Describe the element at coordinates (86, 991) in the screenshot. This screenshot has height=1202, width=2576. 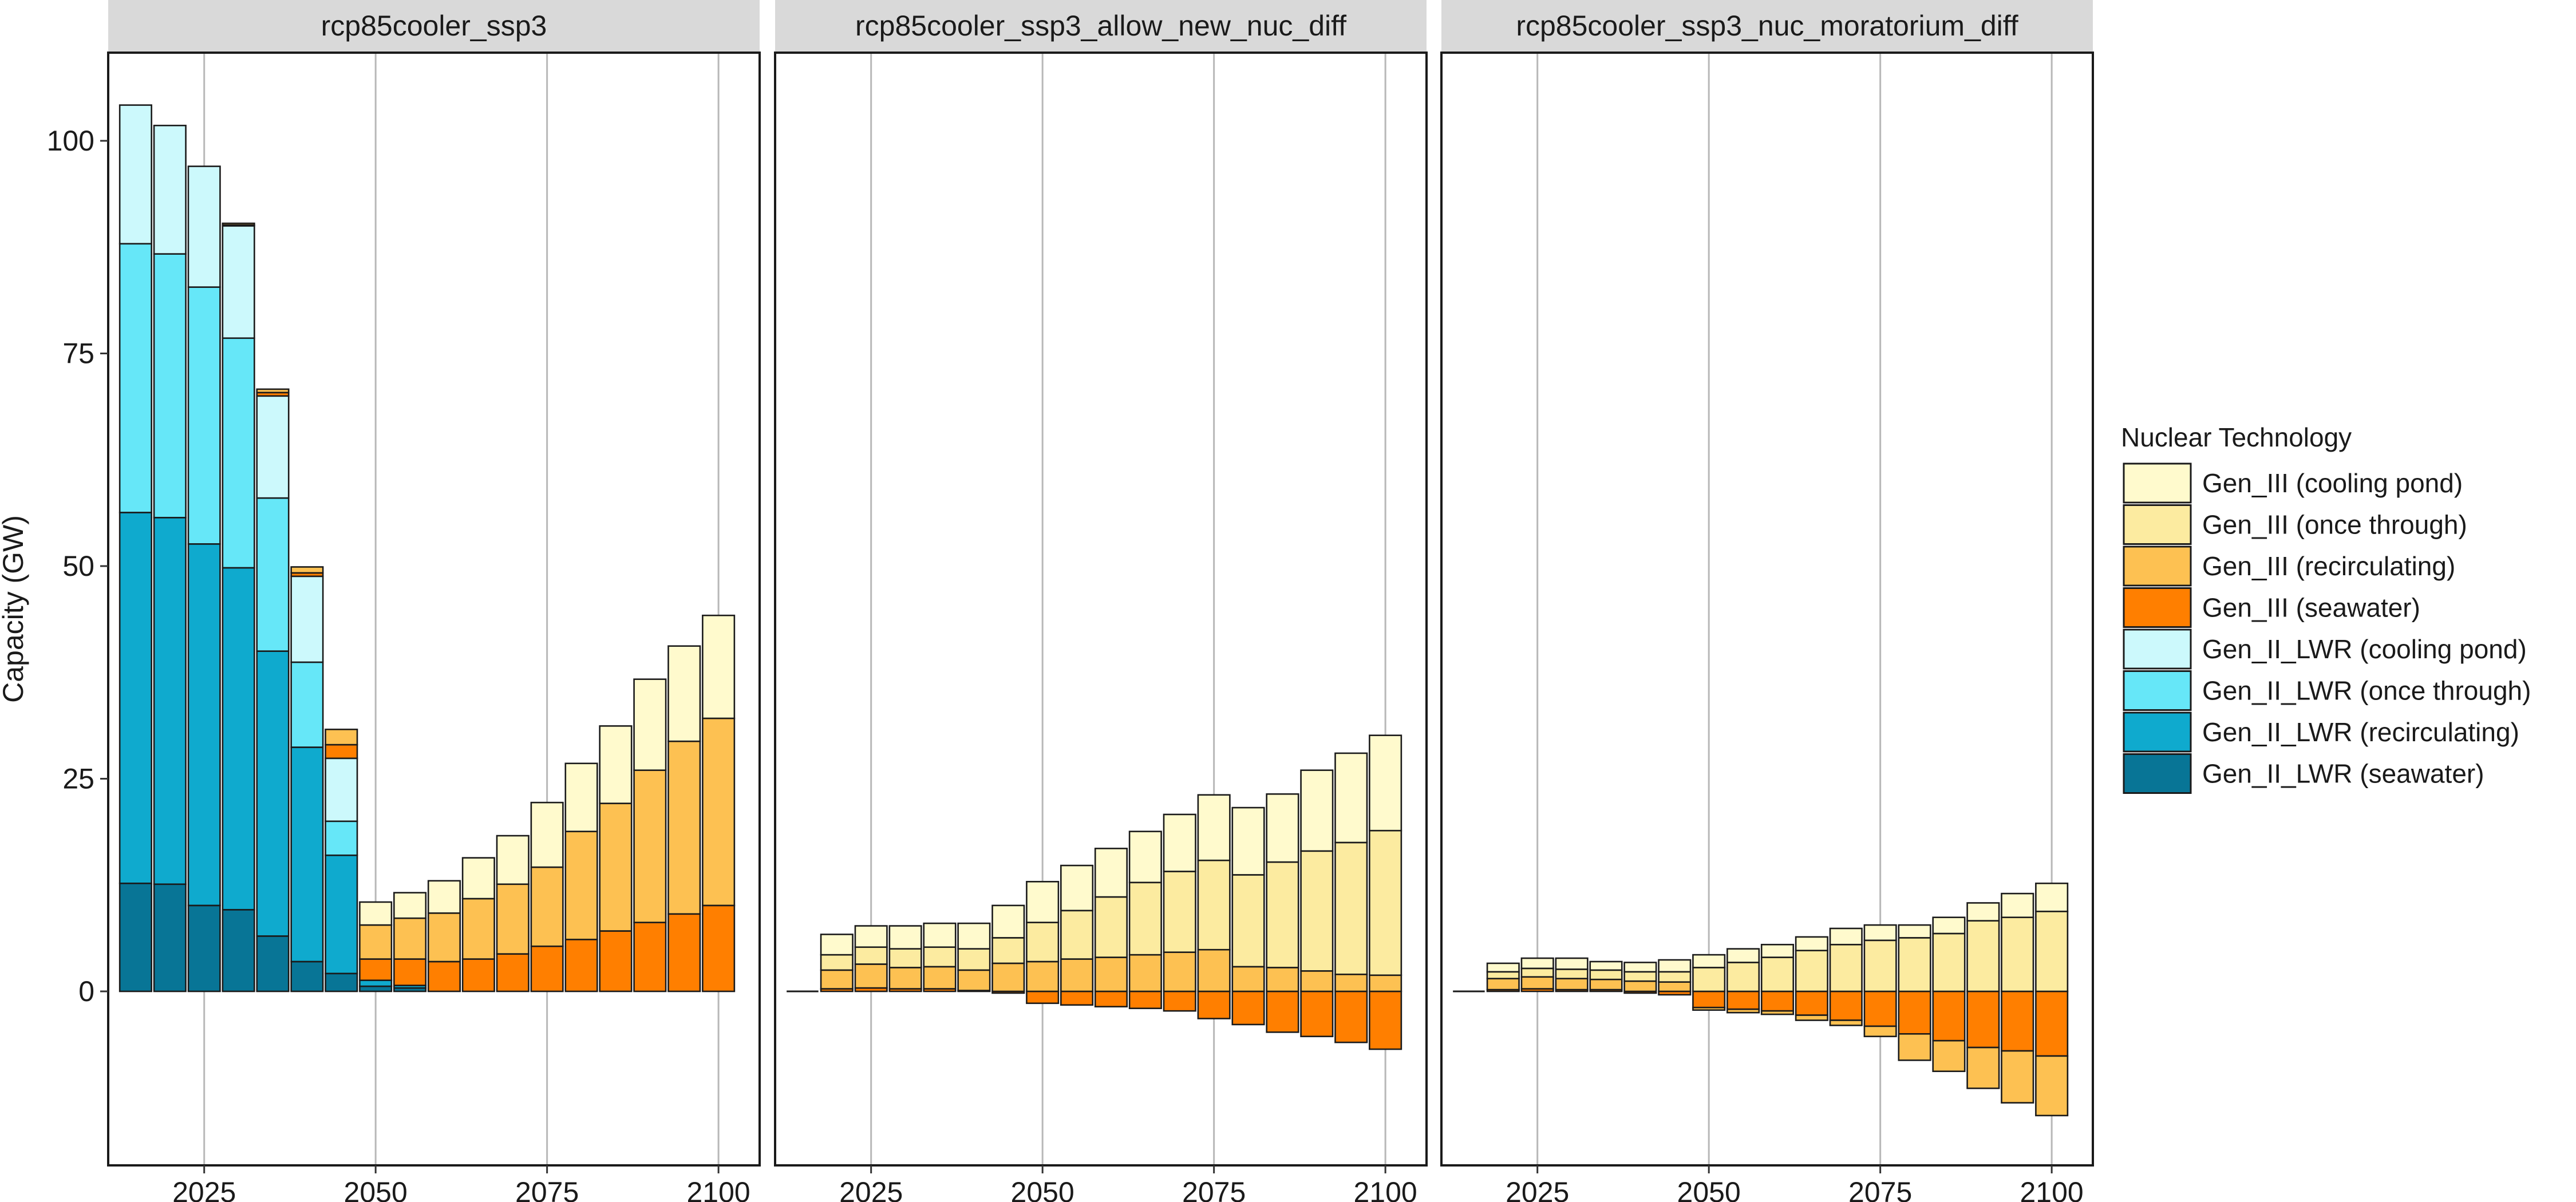
I see `y-tick-label: 0` at that location.